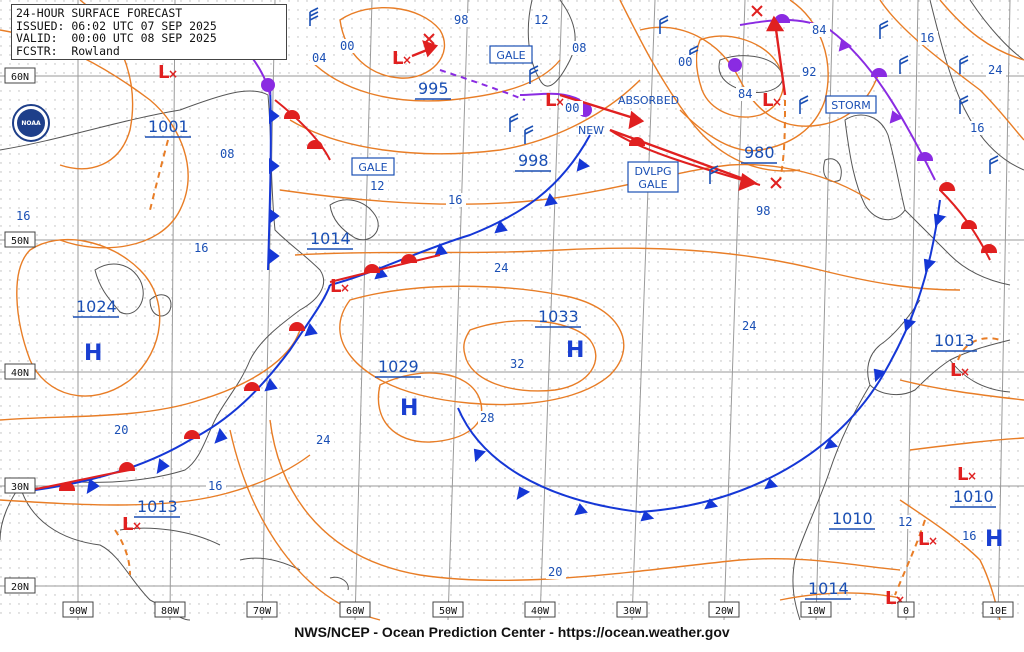 The height and width of the screenshot is (652, 1024). I want to click on noaa-logo: NOAA, so click(31, 123).